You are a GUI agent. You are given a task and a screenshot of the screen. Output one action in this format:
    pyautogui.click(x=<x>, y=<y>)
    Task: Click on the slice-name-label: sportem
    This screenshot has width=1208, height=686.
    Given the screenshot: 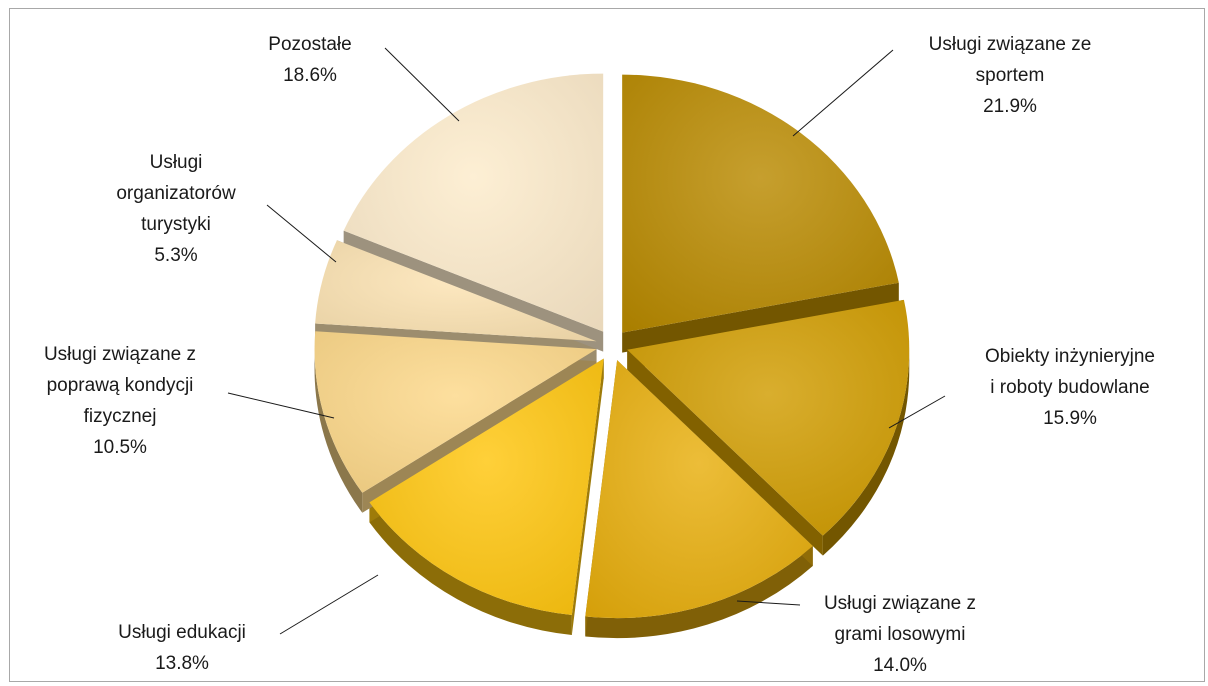 What is the action you would take?
    pyautogui.click(x=1010, y=75)
    